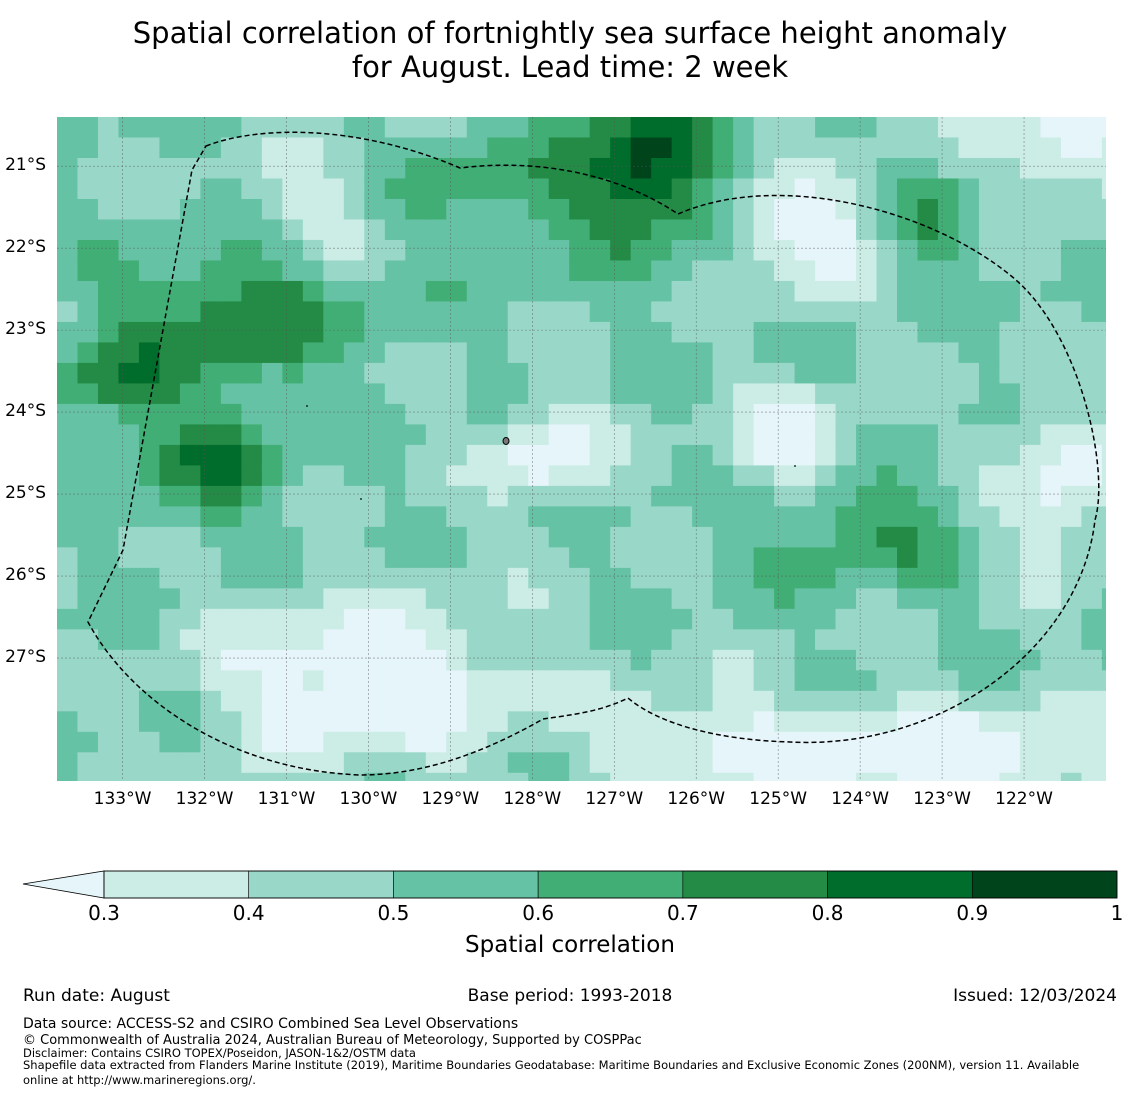 The image size is (1140, 1095). I want to click on colorbar-tick-label: 0.8, so click(827, 913).